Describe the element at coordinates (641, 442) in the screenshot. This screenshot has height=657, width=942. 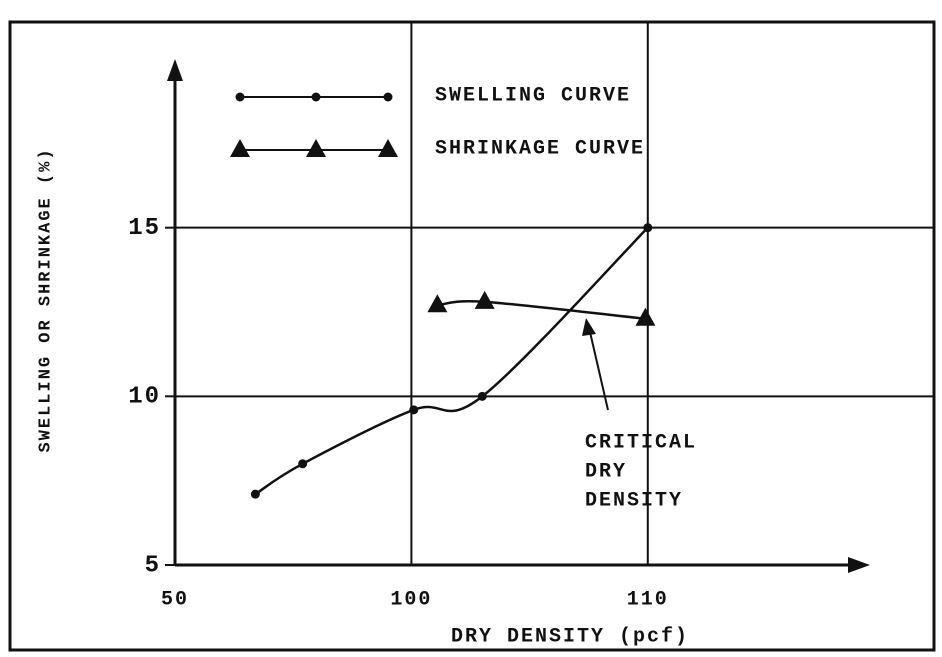
I see `annotation: CRITICAL` at that location.